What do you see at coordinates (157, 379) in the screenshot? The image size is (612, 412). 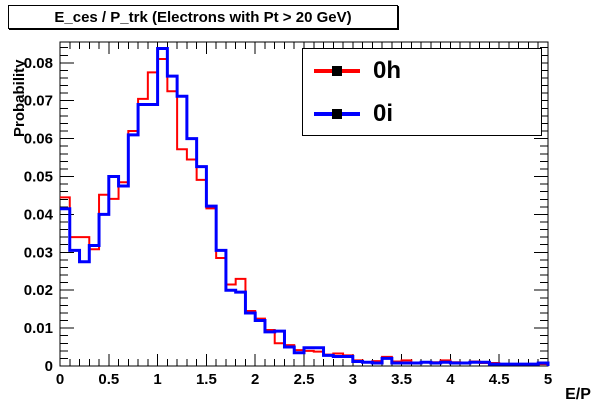 I see `x-tick-label: 1` at bounding box center [157, 379].